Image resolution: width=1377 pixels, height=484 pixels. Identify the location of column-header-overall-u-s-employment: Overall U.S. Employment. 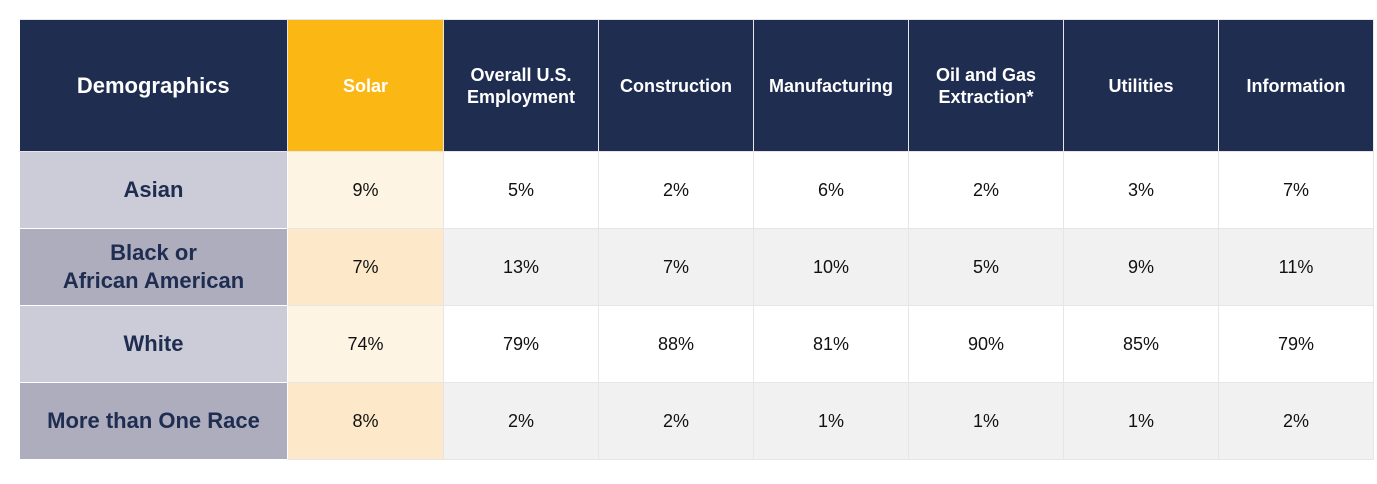
(521, 85).